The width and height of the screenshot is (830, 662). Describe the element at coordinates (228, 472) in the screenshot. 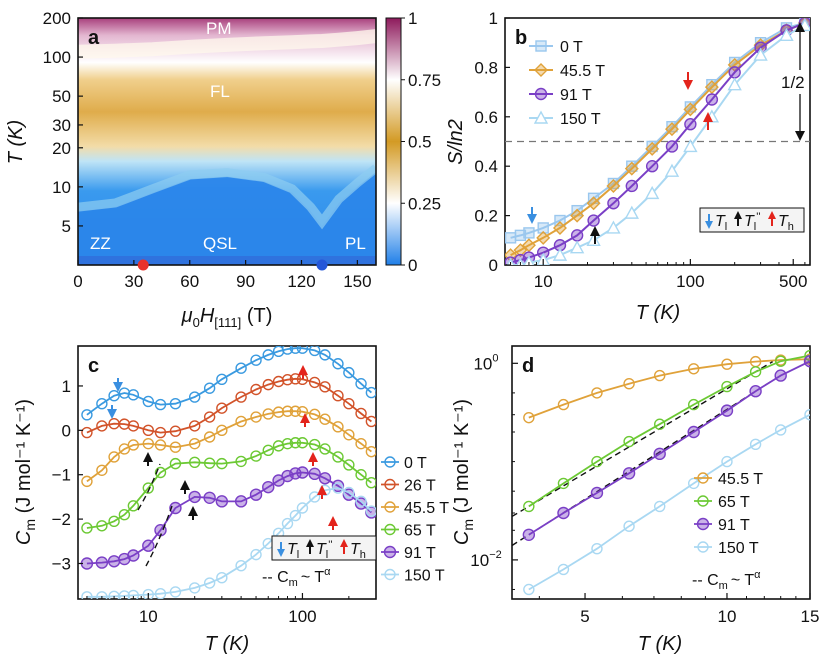

I see `panel-c-series` at that location.